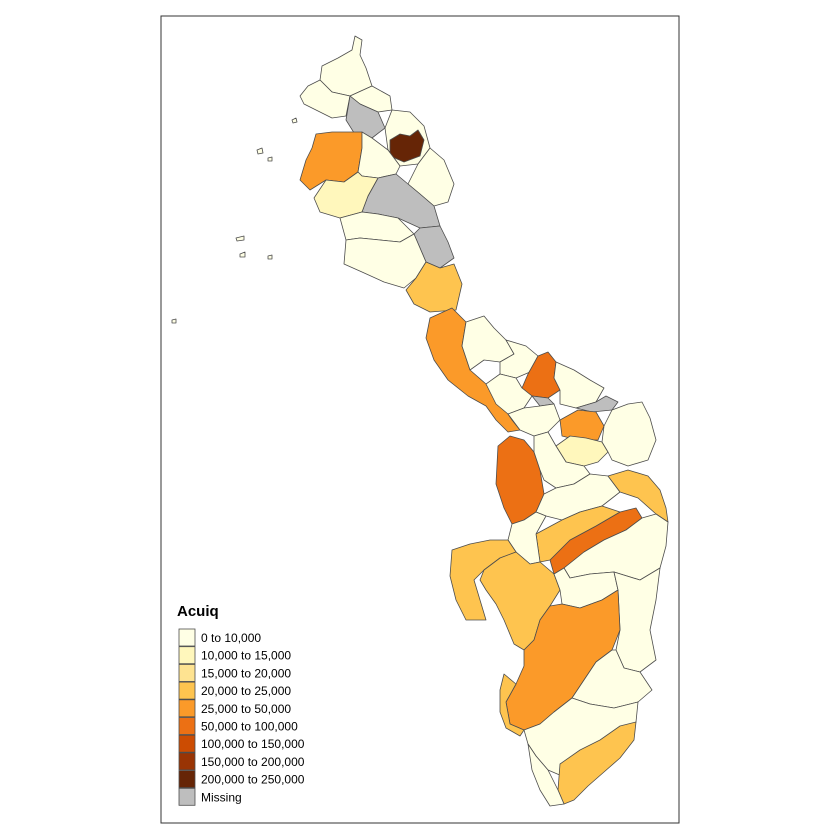 This screenshot has height=840, width=840. Describe the element at coordinates (246, 656) in the screenshot. I see `legend-label: 10,000 to 15,000` at that location.